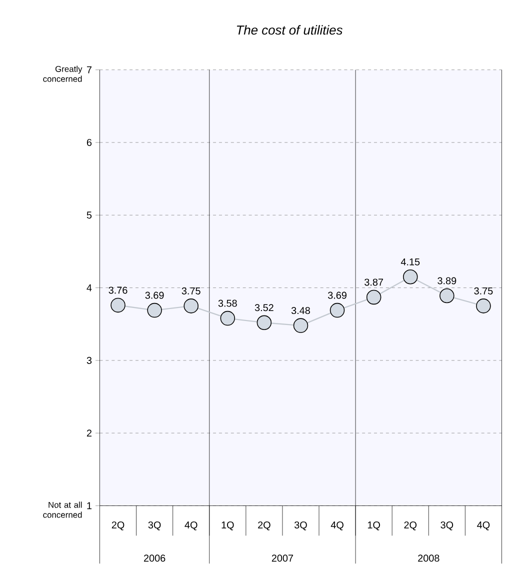  Describe the element at coordinates (89, 70) in the screenshot. I see `y-tick-label: 7` at that location.